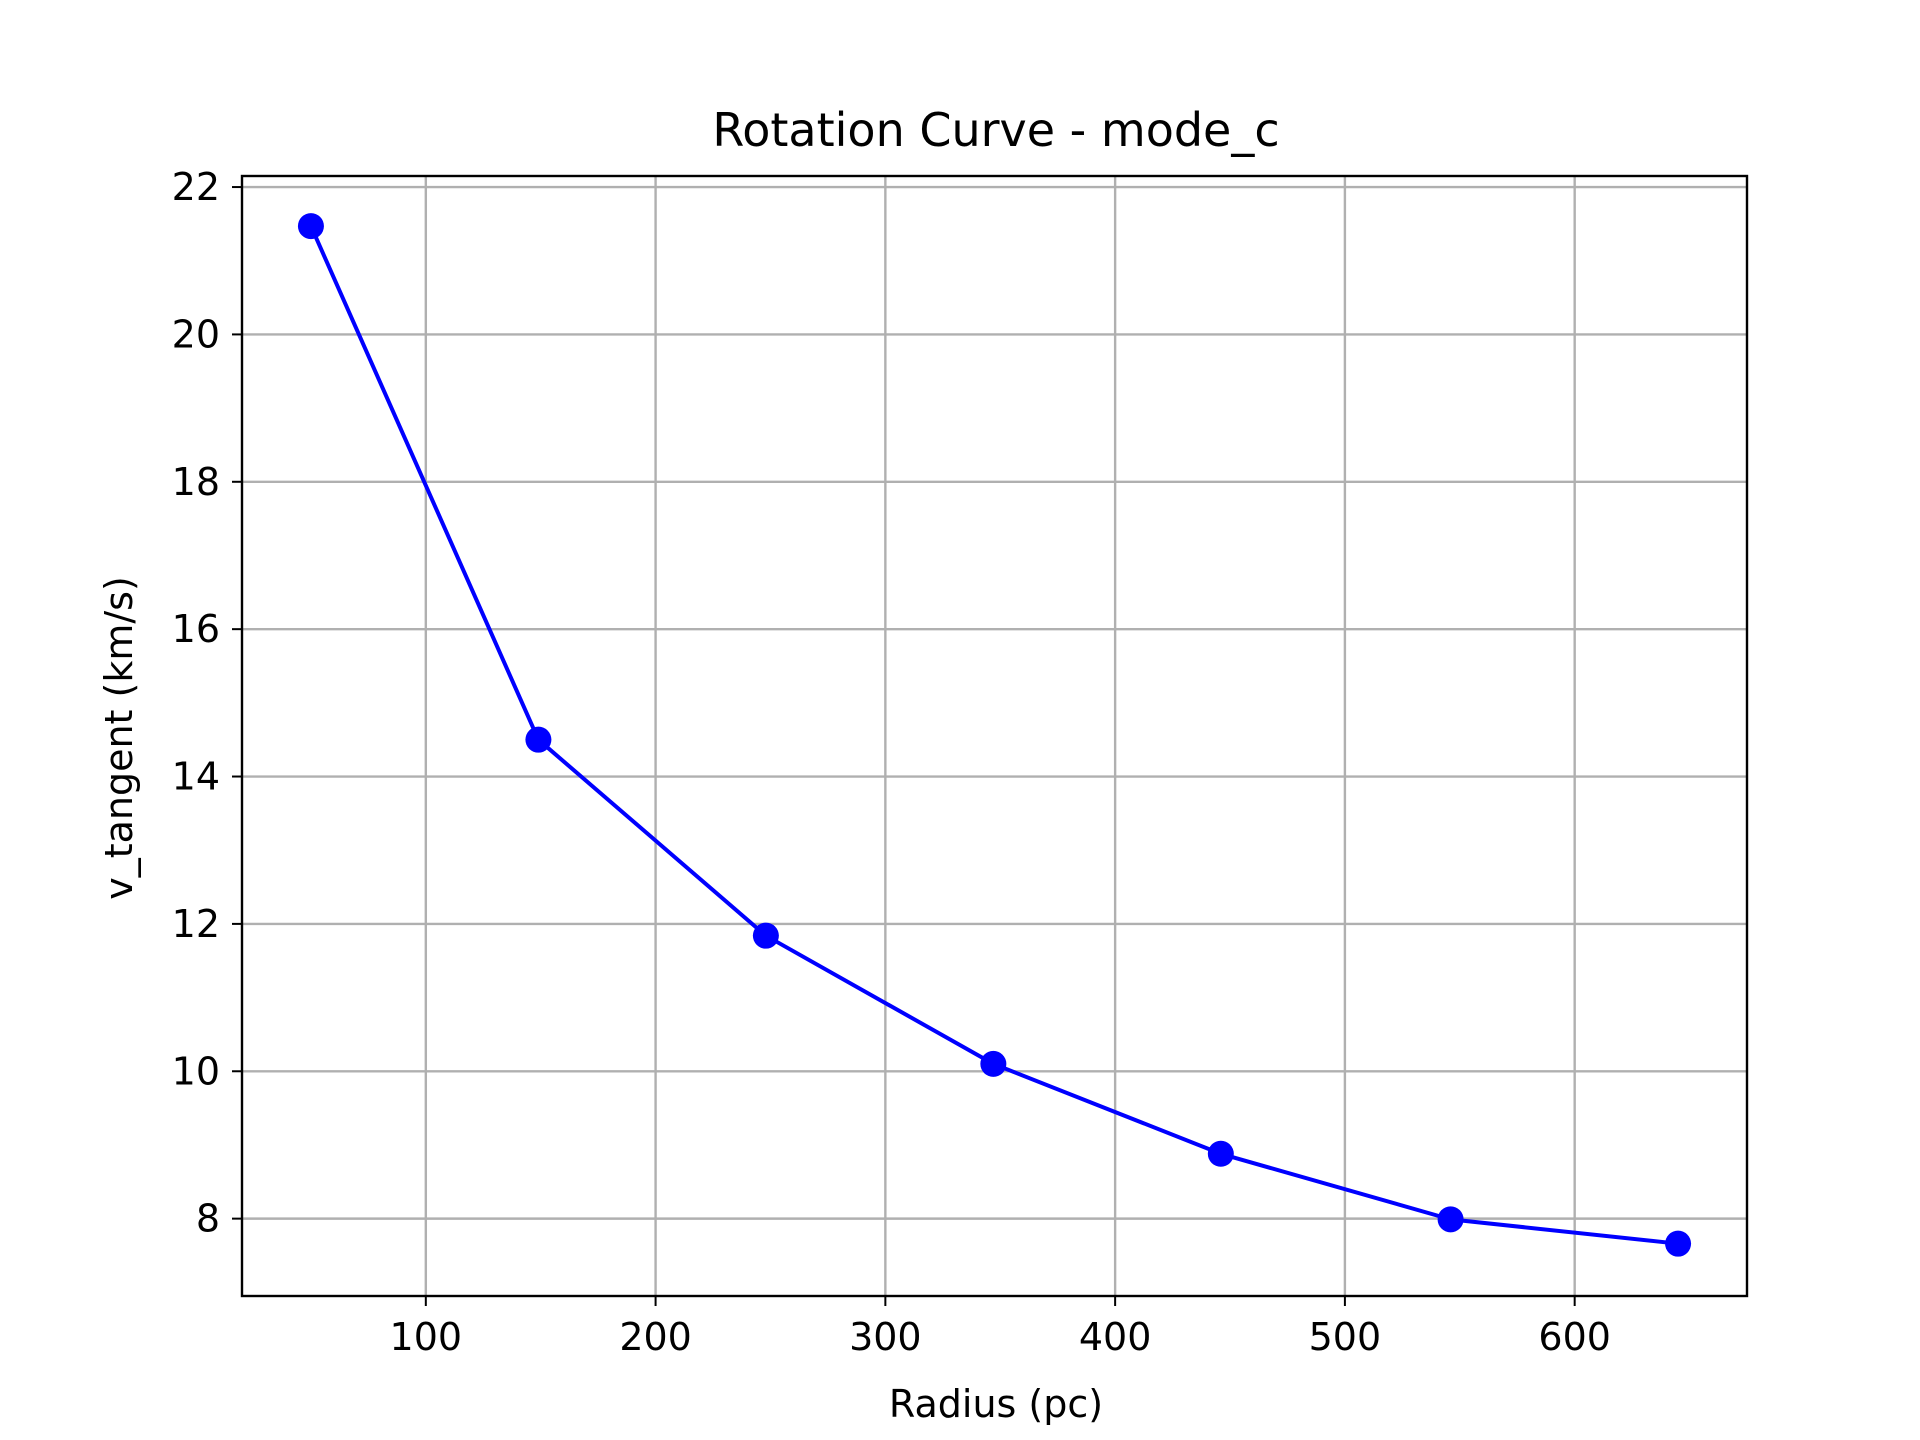 This screenshot has width=1920, height=1440. What do you see at coordinates (1574, 1337) in the screenshot?
I see `x-tick-label: 600` at bounding box center [1574, 1337].